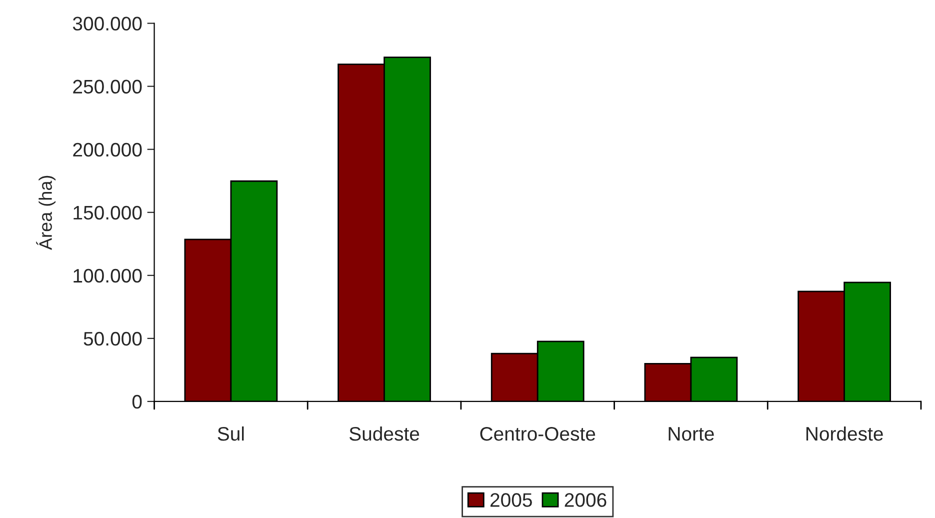  Describe the element at coordinates (585, 500) in the screenshot. I see `legend-label: 2006` at that location.